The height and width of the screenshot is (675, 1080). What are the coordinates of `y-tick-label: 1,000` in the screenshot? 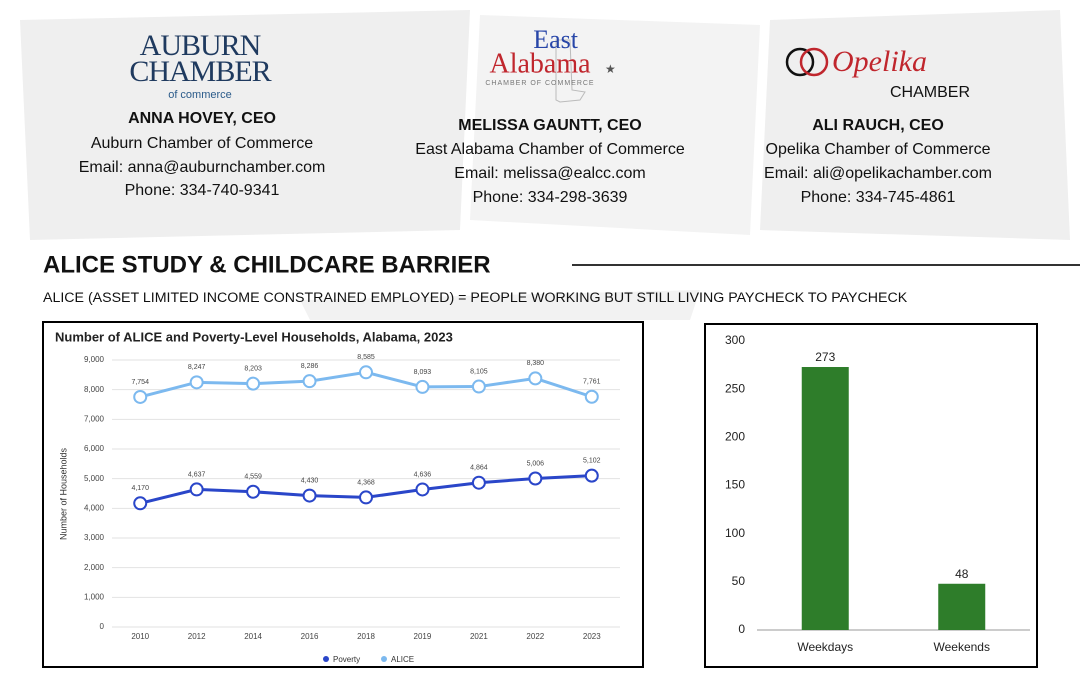 It's located at (94, 596).